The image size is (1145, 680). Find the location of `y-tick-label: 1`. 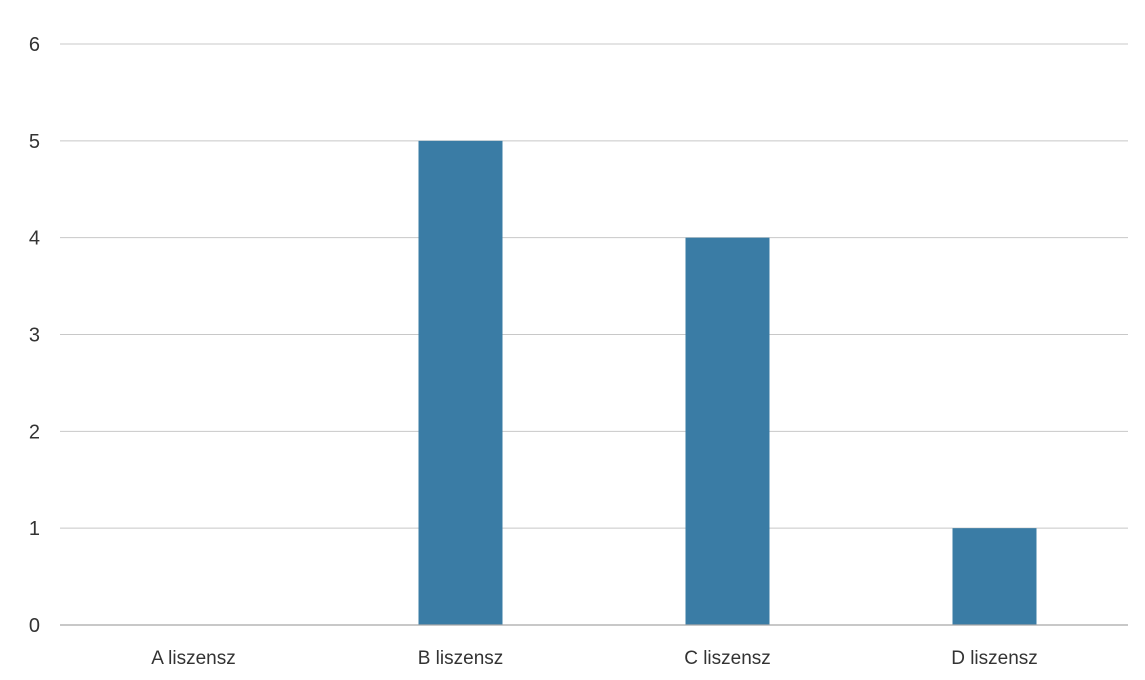

y-tick-label: 1 is located at coordinates (34, 529).